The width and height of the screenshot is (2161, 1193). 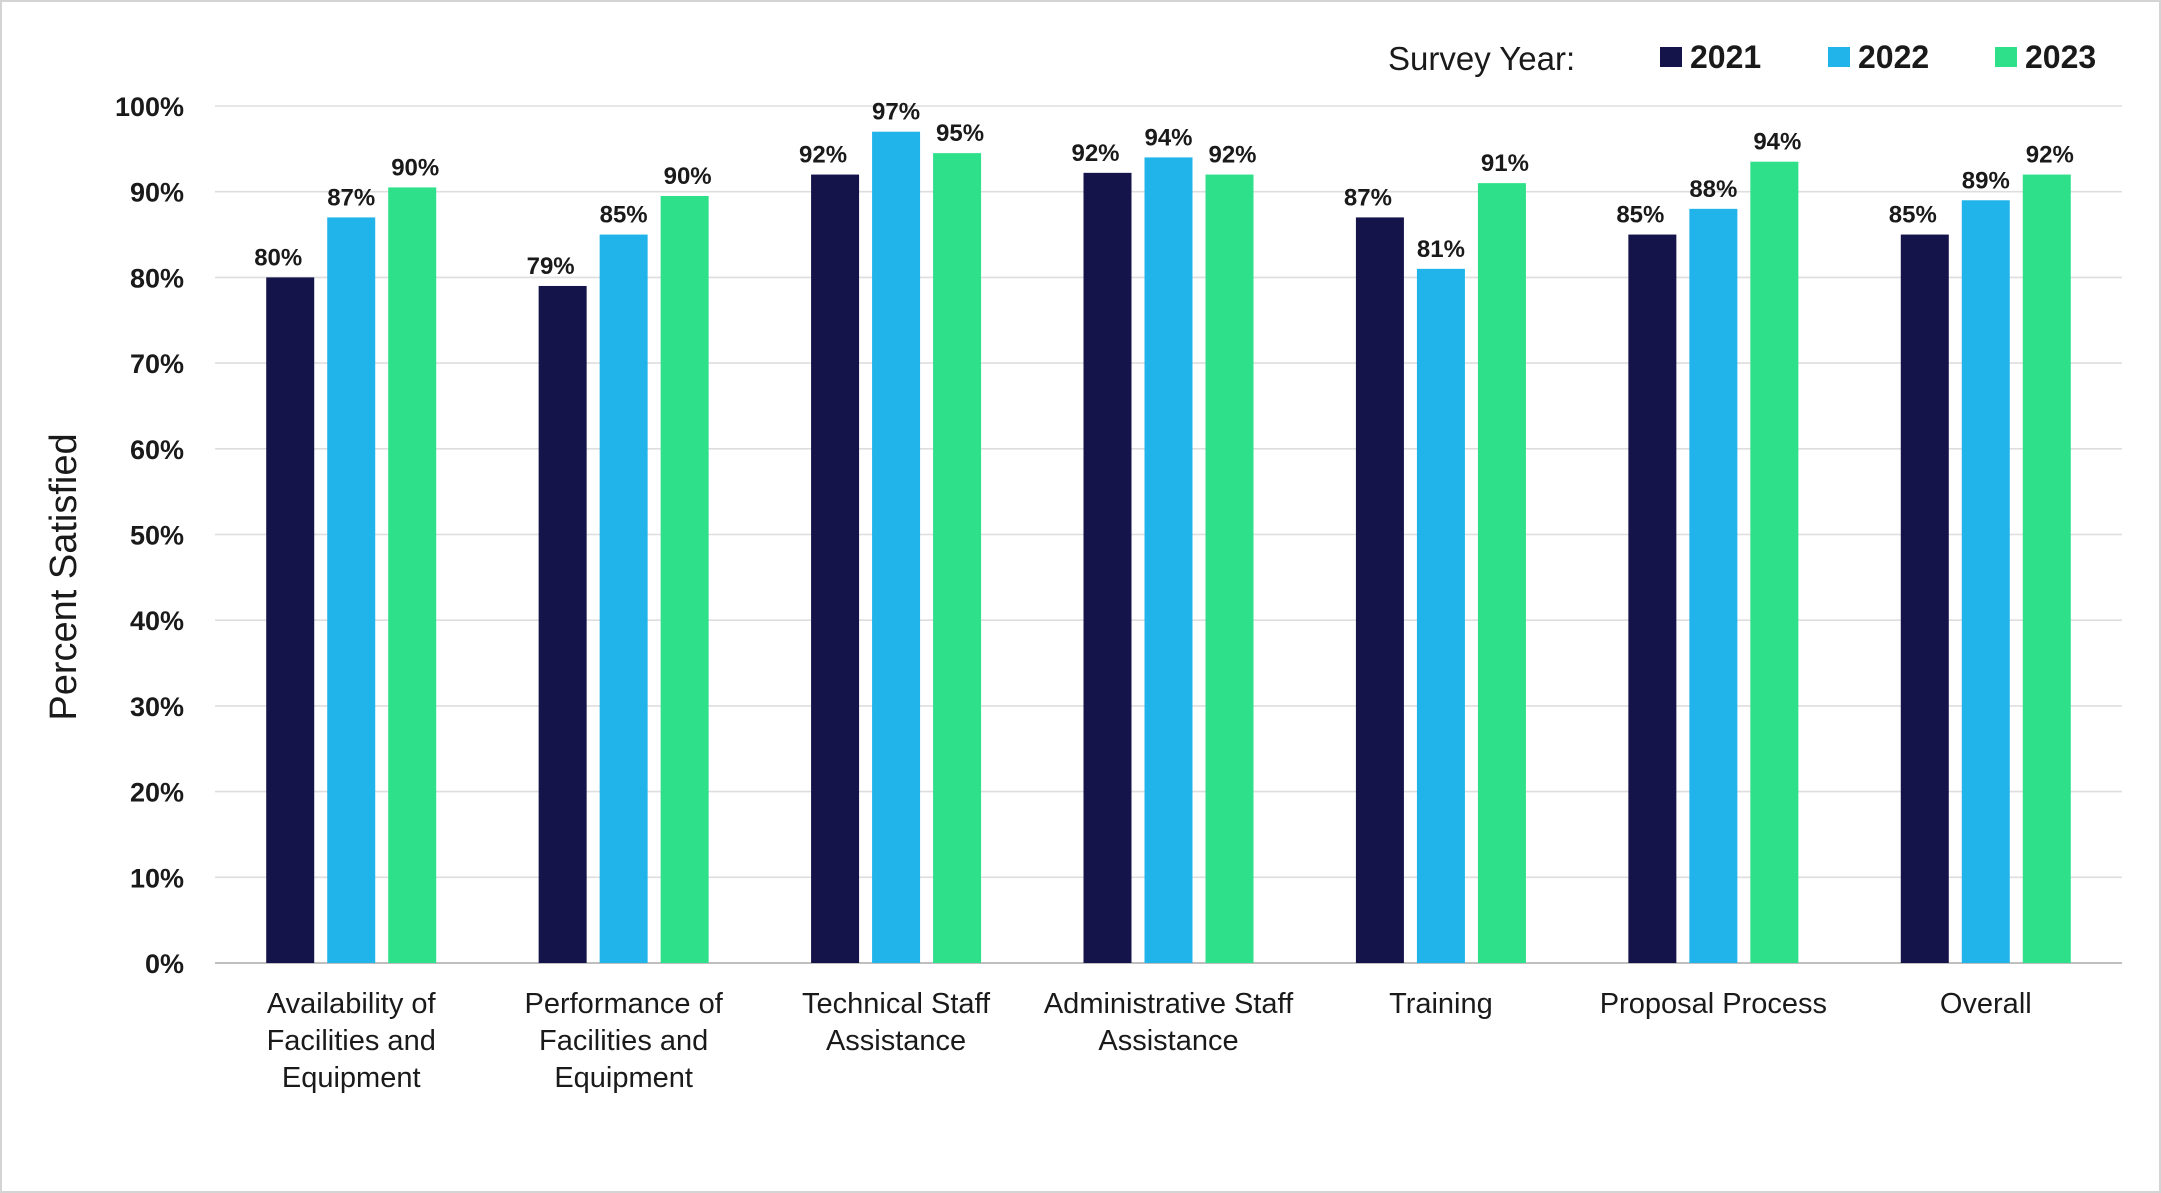 What do you see at coordinates (164, 964) in the screenshot?
I see `y-tick-label: 0%` at bounding box center [164, 964].